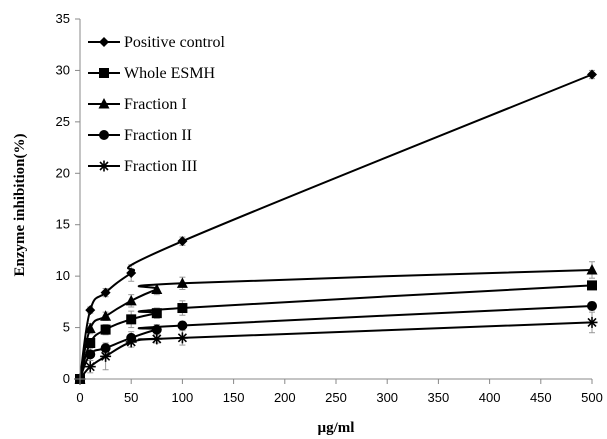 The width and height of the screenshot is (607, 439). What do you see at coordinates (66, 378) in the screenshot?
I see `y-tick-label: 0` at bounding box center [66, 378].